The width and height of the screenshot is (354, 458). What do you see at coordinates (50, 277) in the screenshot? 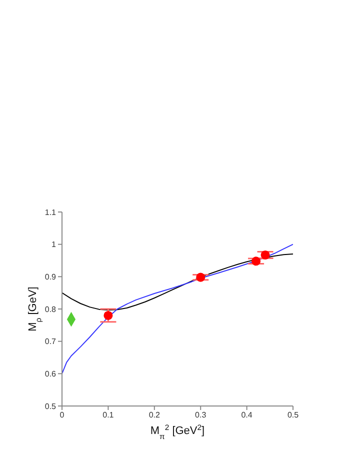
I see `y-tick-label: 0.9` at bounding box center [50, 277].